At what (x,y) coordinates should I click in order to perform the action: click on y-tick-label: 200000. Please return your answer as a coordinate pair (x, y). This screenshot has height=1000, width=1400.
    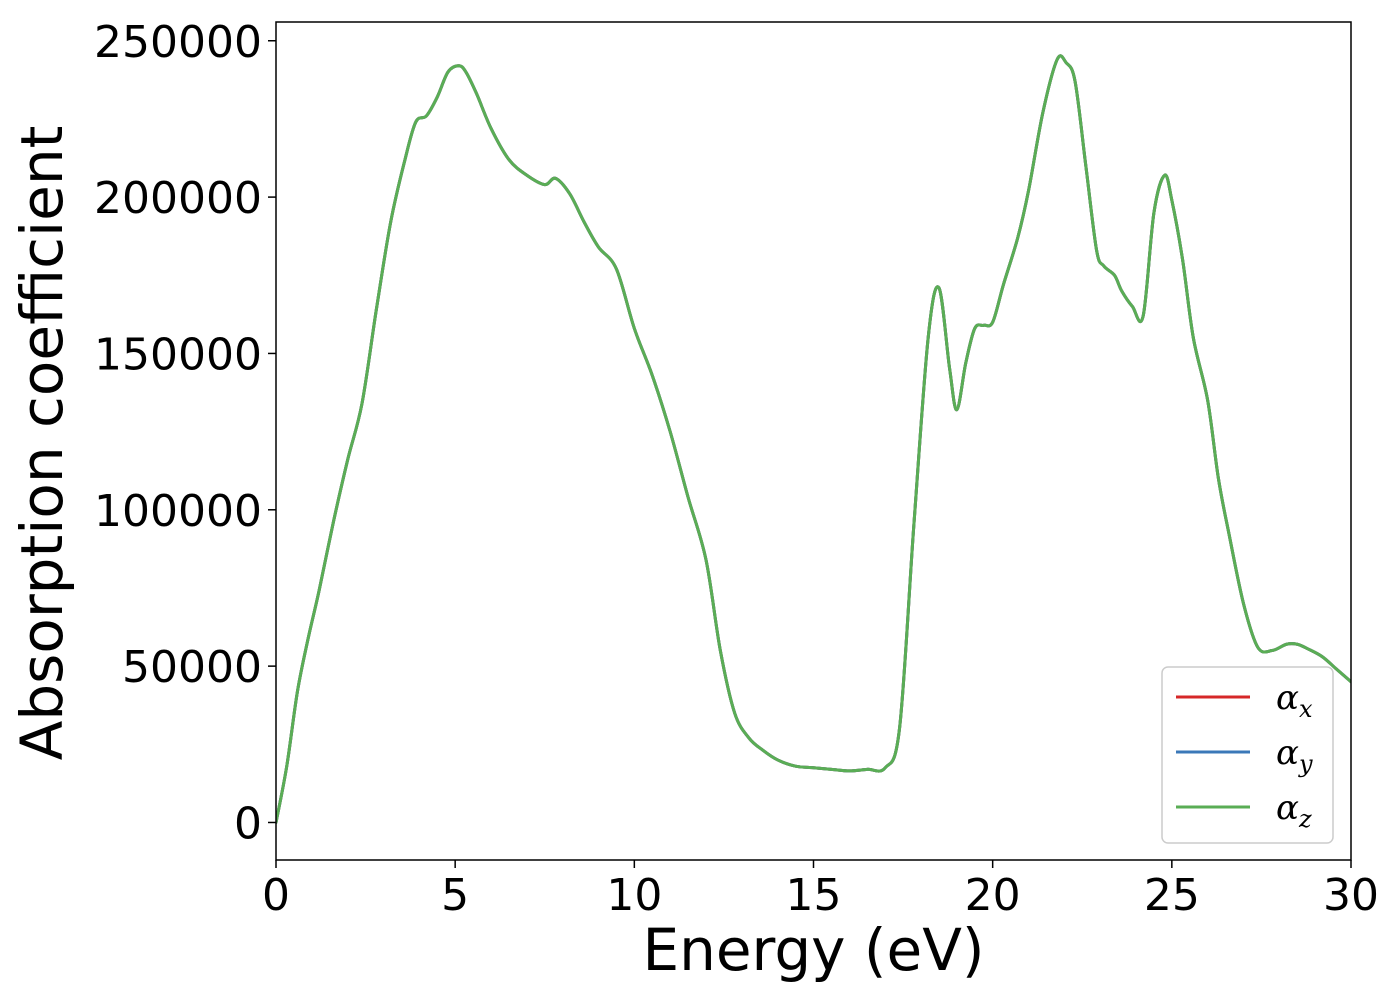
    Looking at the image, I should click on (178, 198).